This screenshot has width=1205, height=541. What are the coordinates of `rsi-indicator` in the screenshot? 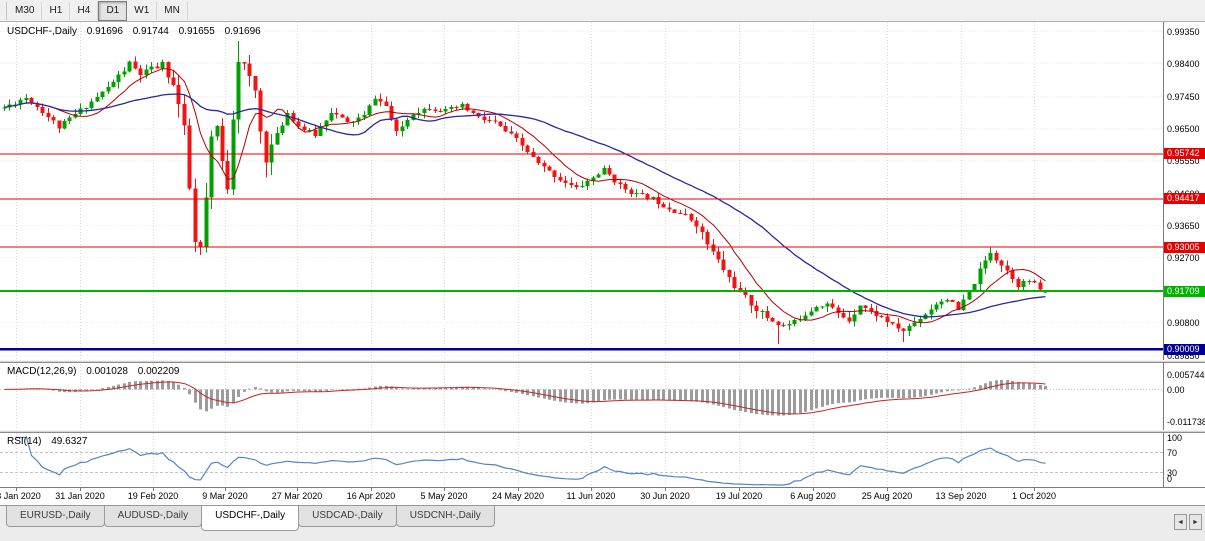 It's located at (530, 461).